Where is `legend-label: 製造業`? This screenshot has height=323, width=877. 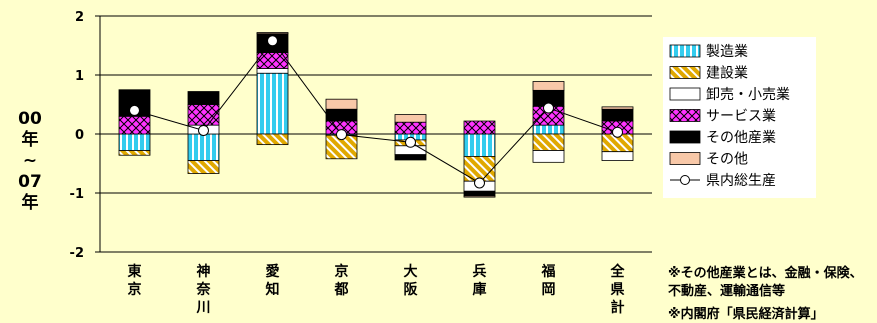
legend-label: 製造業 is located at coordinates (727, 52).